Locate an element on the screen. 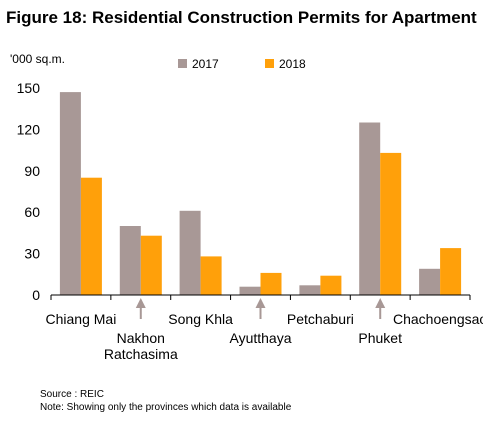 The image size is (483, 424). y-tick-label: 0 is located at coordinates (36, 295).